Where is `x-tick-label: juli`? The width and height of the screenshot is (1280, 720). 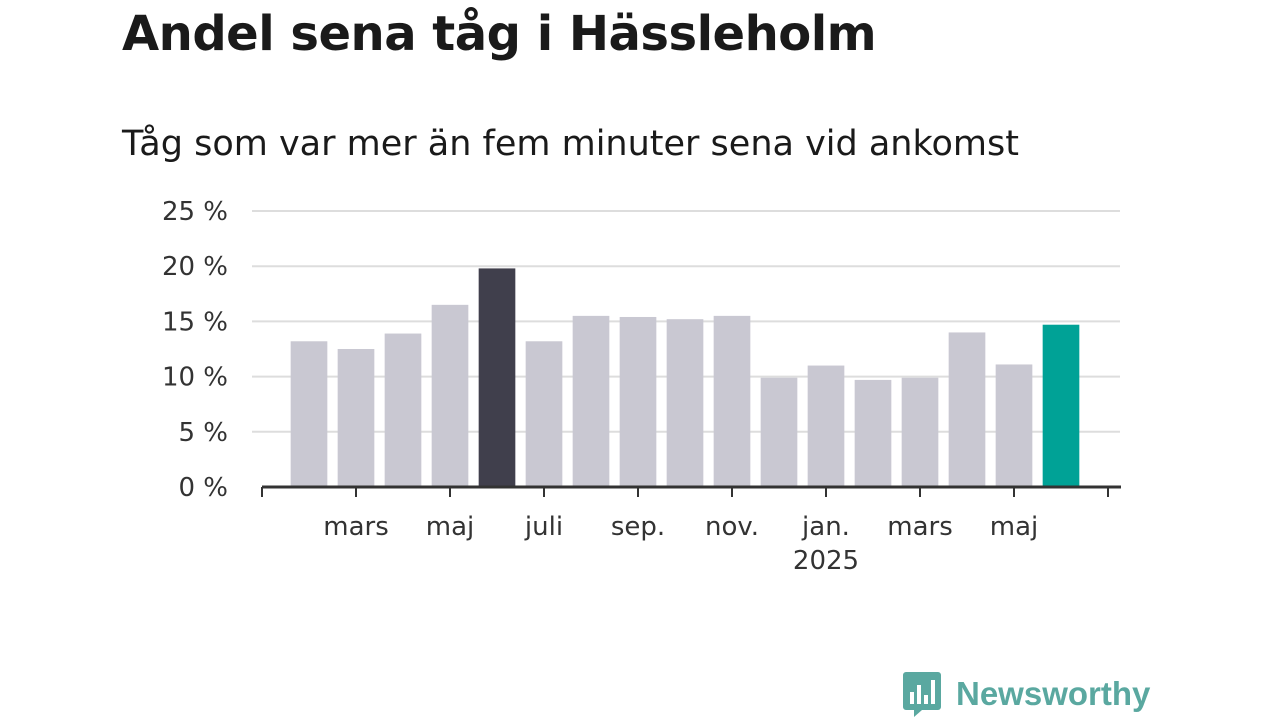 x-tick-label: juli is located at coordinates (543, 527).